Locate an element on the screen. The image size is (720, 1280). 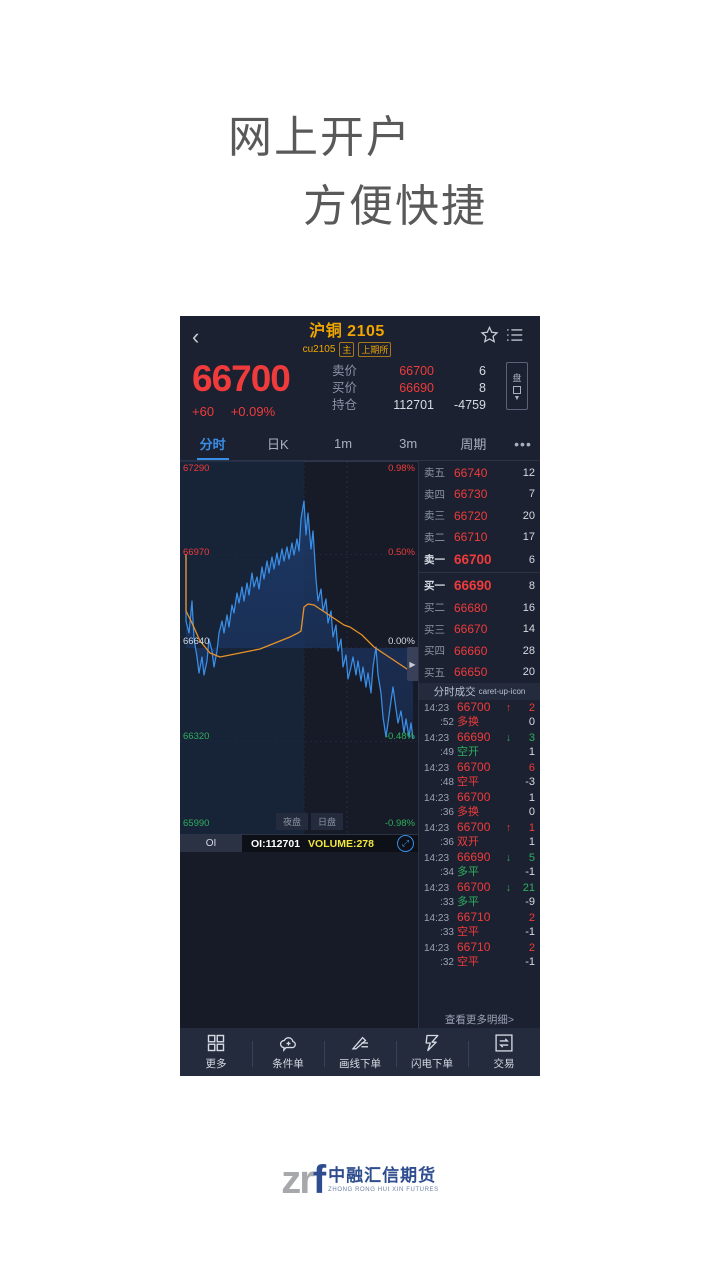
tick-price: 66700 is located at coordinates (474, 707).